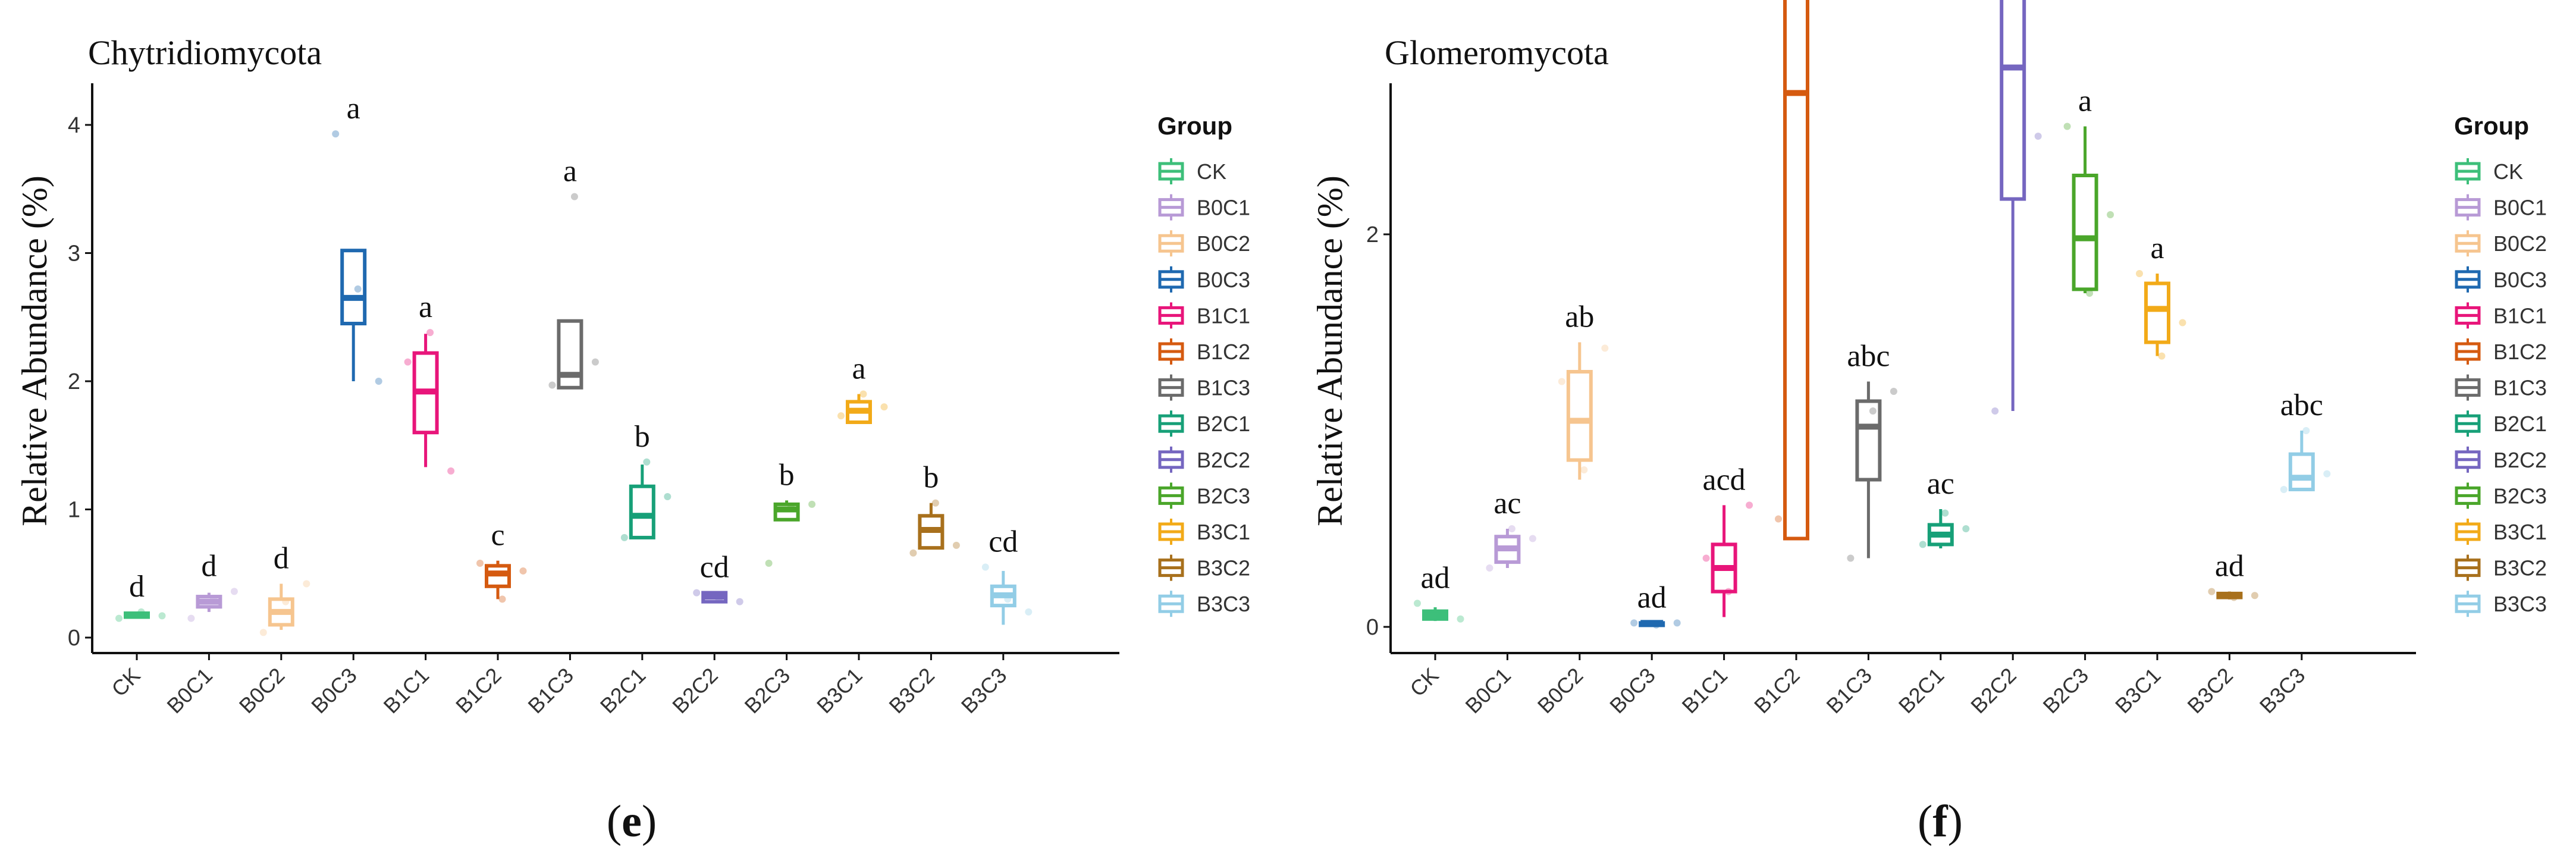  What do you see at coordinates (2138, 691) in the screenshot?
I see `f-xtick-label: B3C1` at bounding box center [2138, 691].